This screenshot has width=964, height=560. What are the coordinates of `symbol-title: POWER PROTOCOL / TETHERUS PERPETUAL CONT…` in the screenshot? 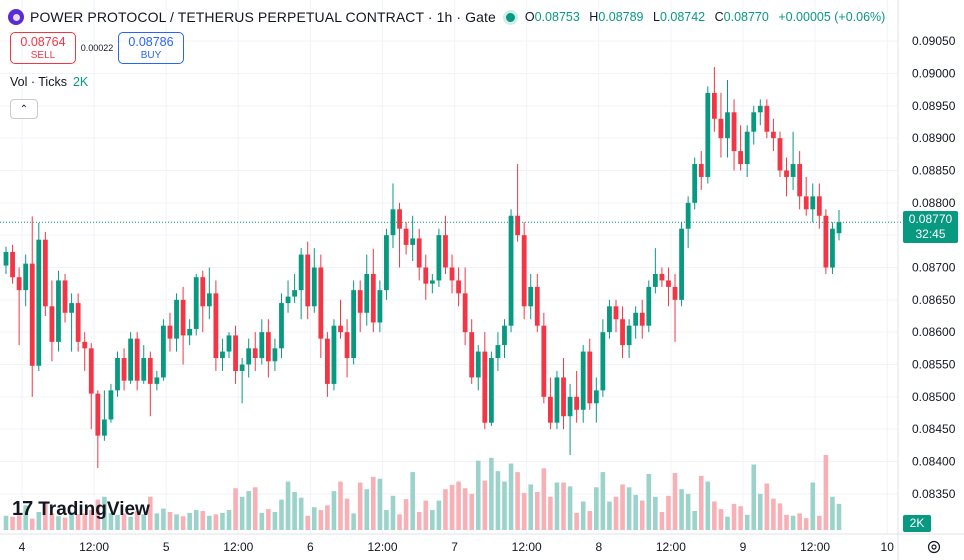 It's located at (263, 17).